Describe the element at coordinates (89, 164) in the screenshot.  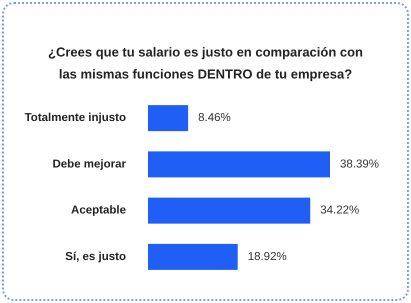
I see `y-tick-label: Debe mejorar` at that location.